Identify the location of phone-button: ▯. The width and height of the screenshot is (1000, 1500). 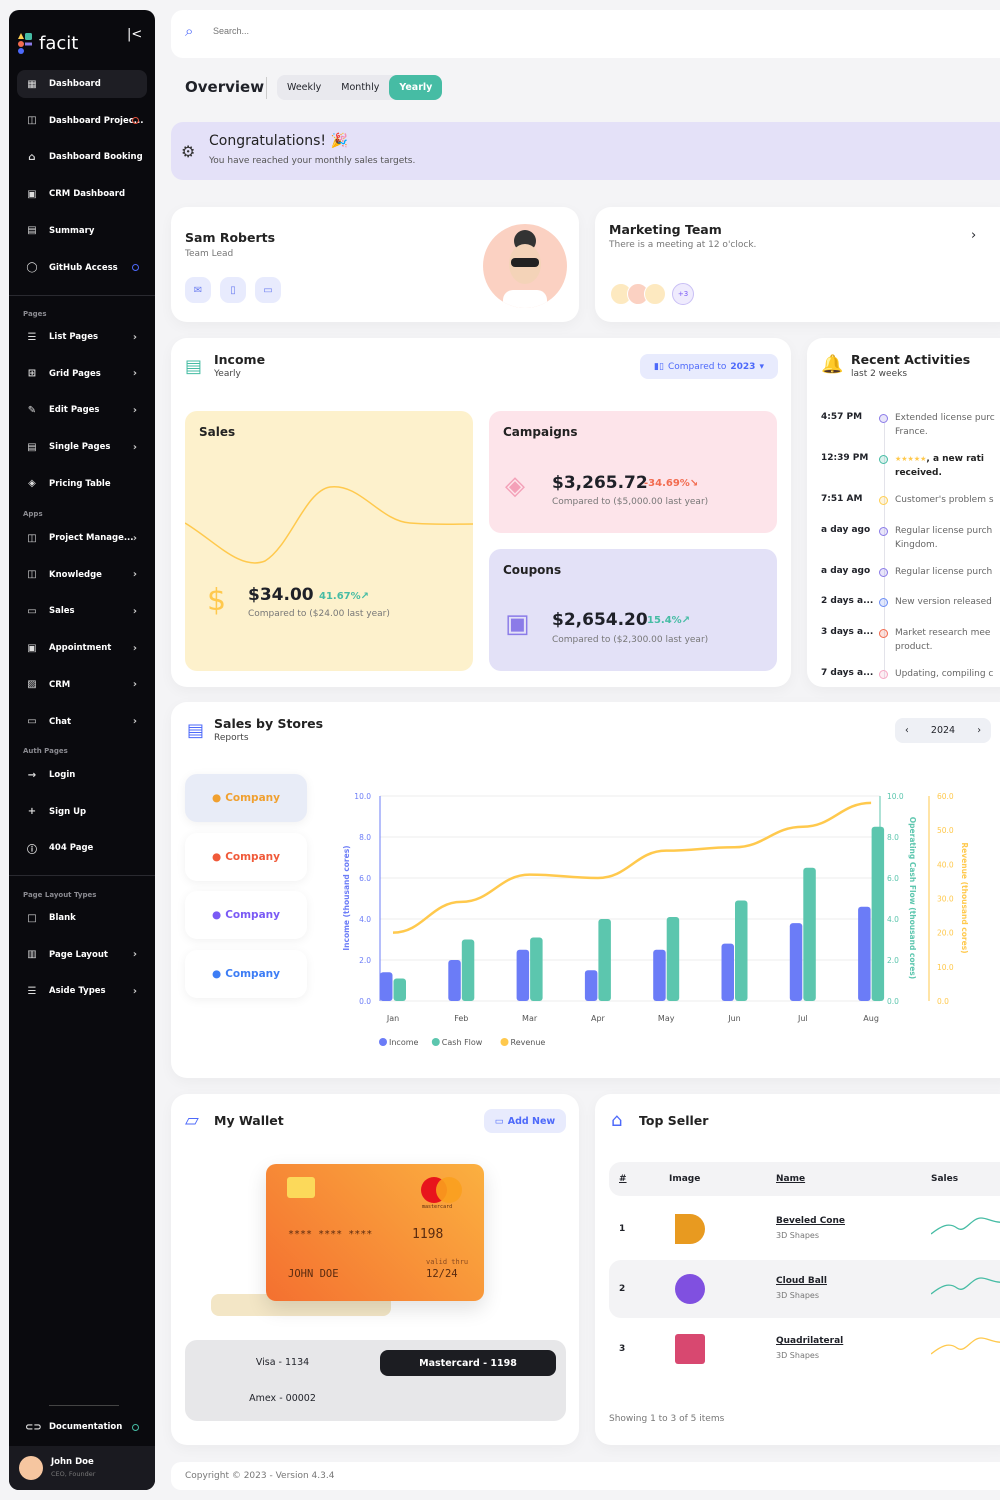
(233, 290).